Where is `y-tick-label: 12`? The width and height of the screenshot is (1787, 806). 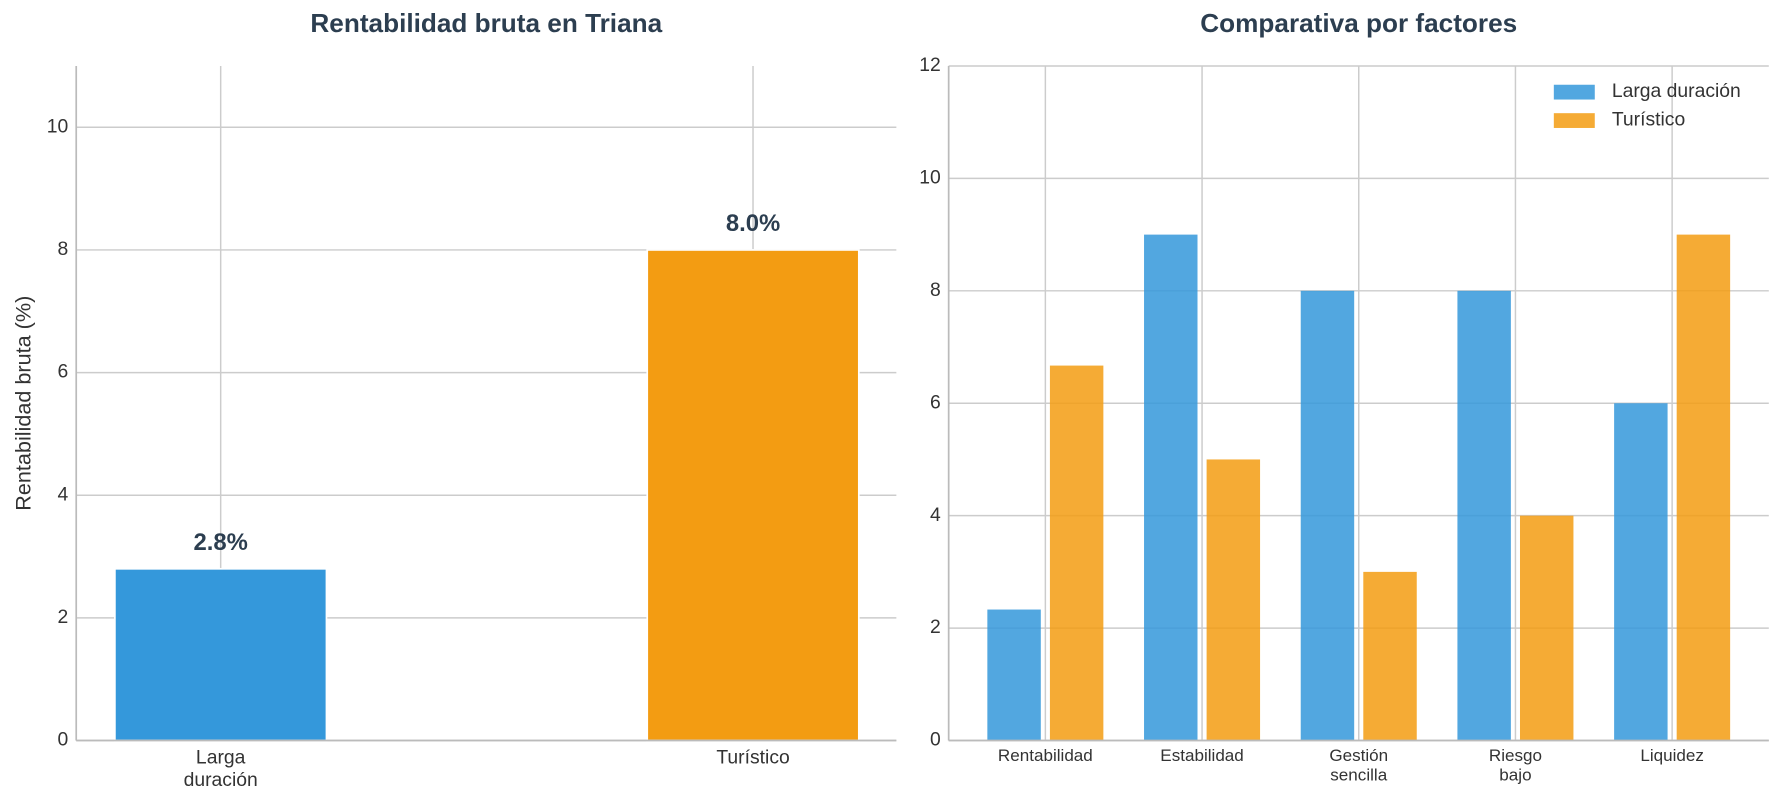 y-tick-label: 12 is located at coordinates (930, 65).